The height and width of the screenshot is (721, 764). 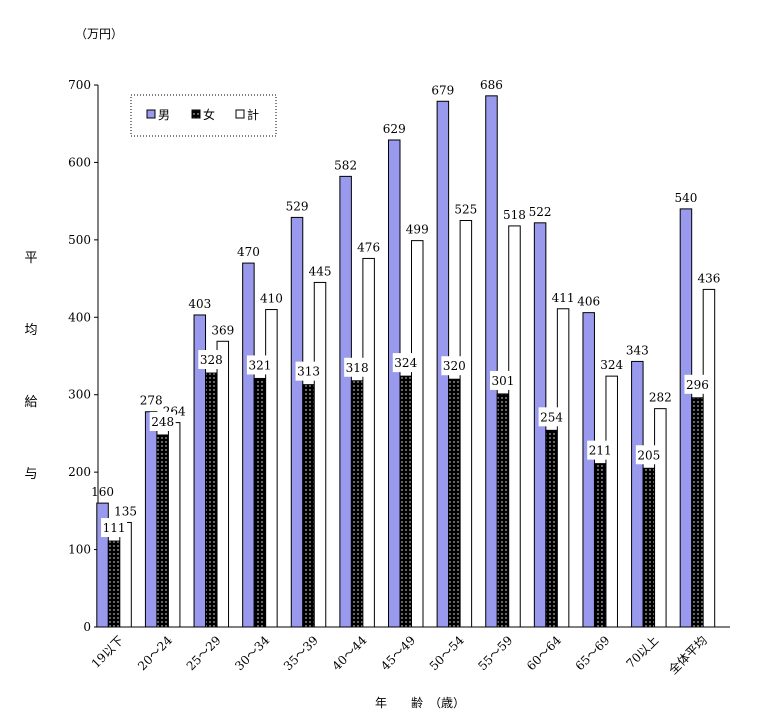 I want to click on legend-swatch-男, so click(x=151, y=114).